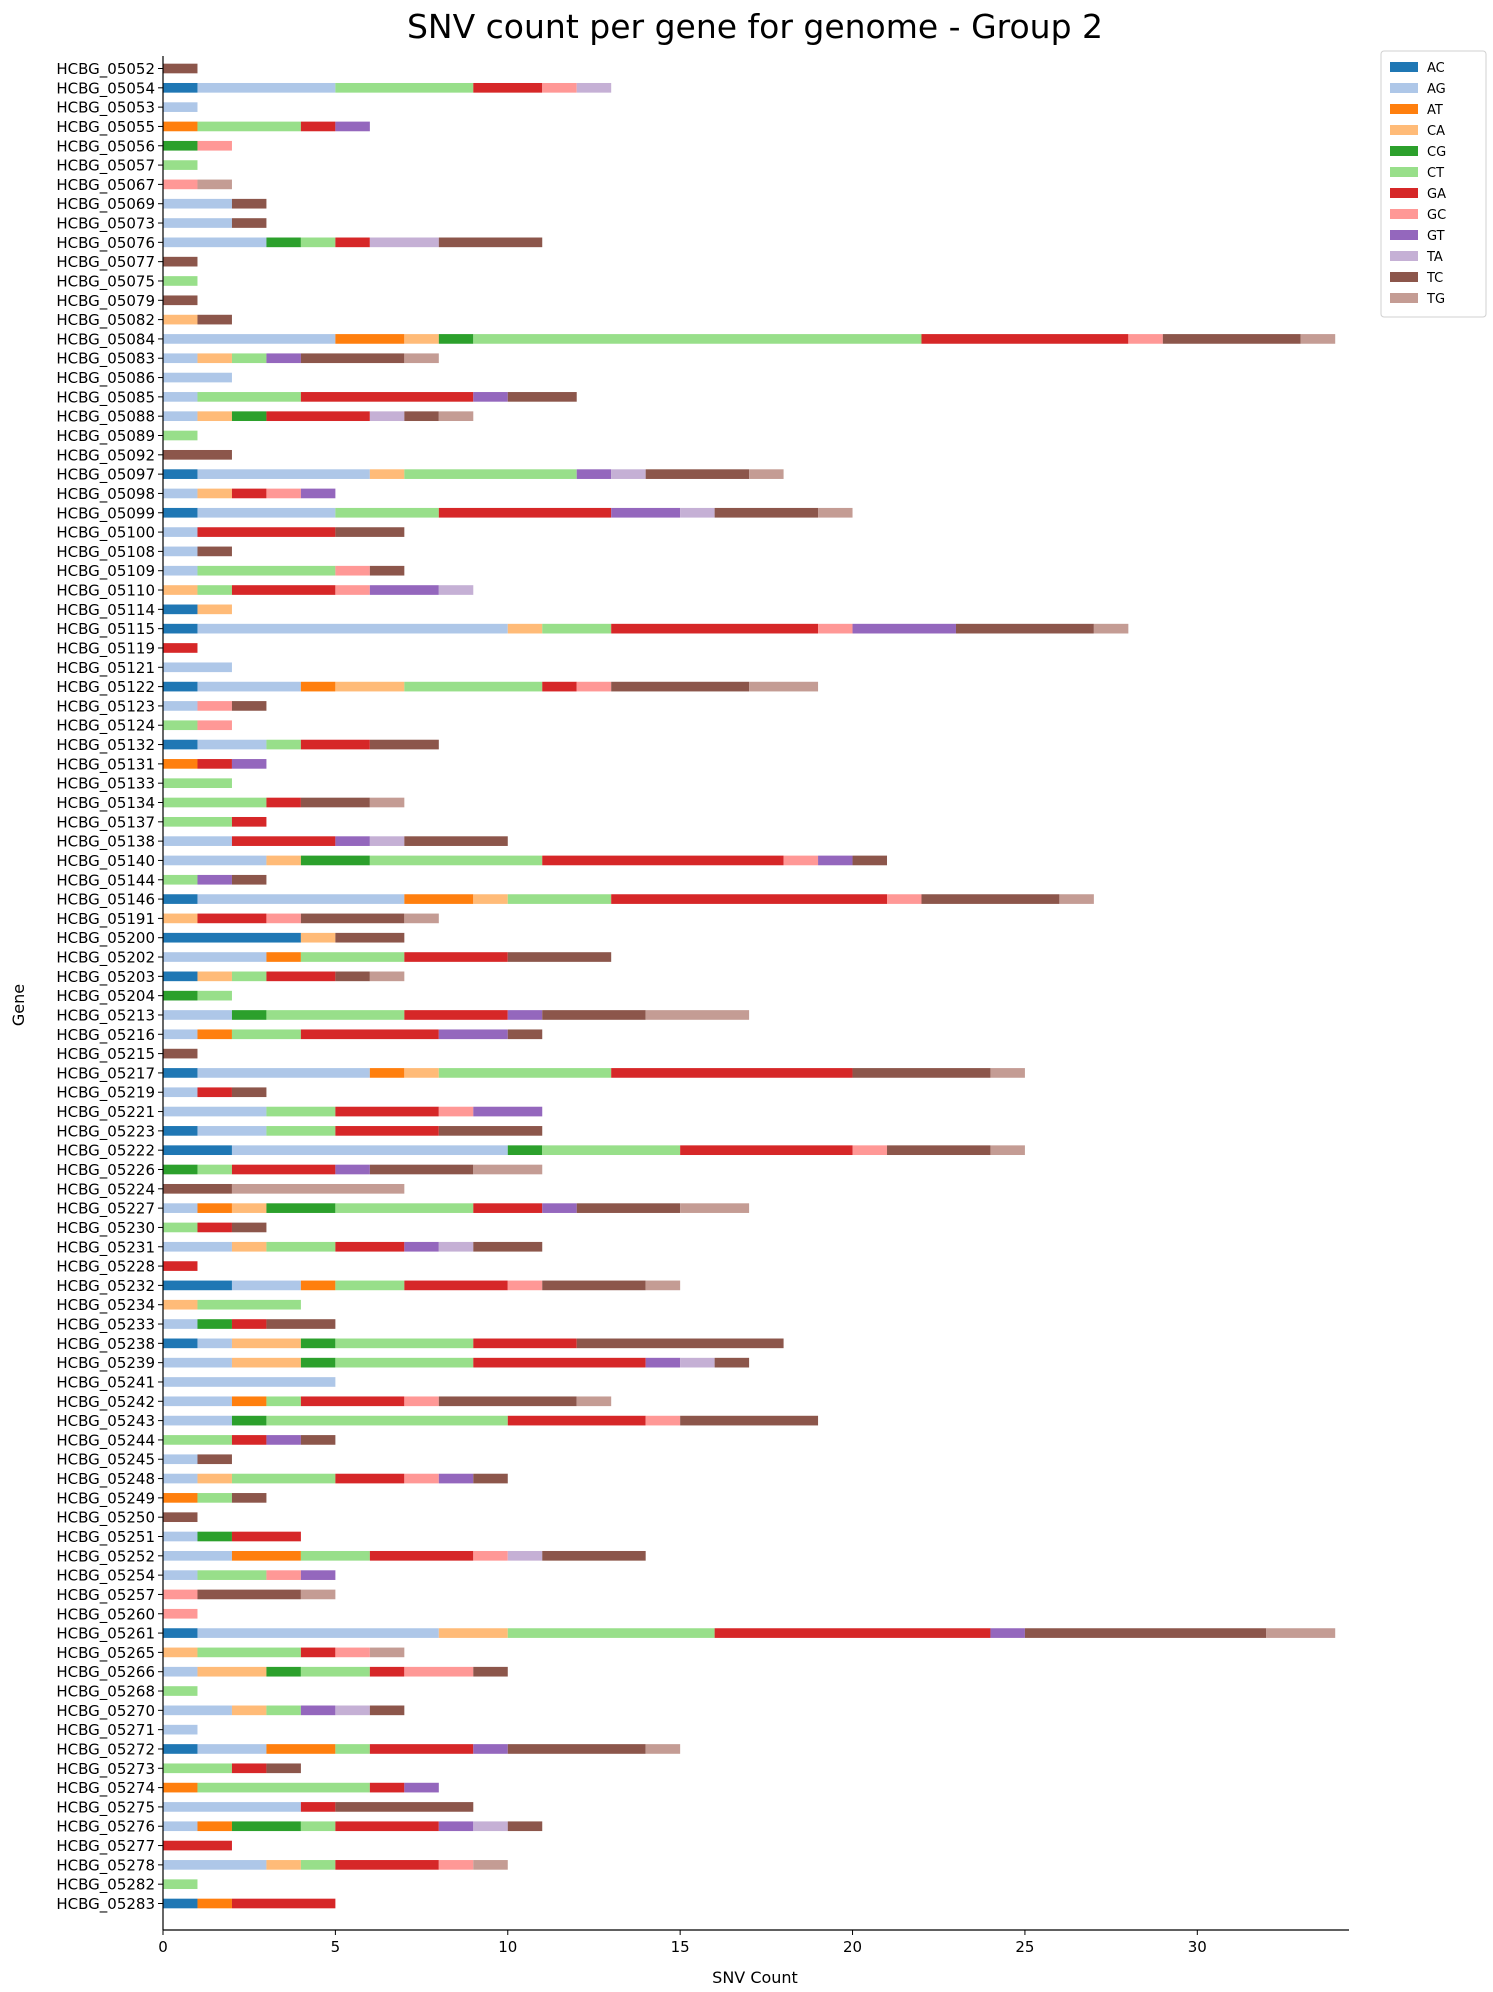 Image resolution: width=1493 pixels, height=1992 pixels. Describe the element at coordinates (525, 1150) in the screenshot. I see `bar-segment-HCBG_05222-CG` at that location.